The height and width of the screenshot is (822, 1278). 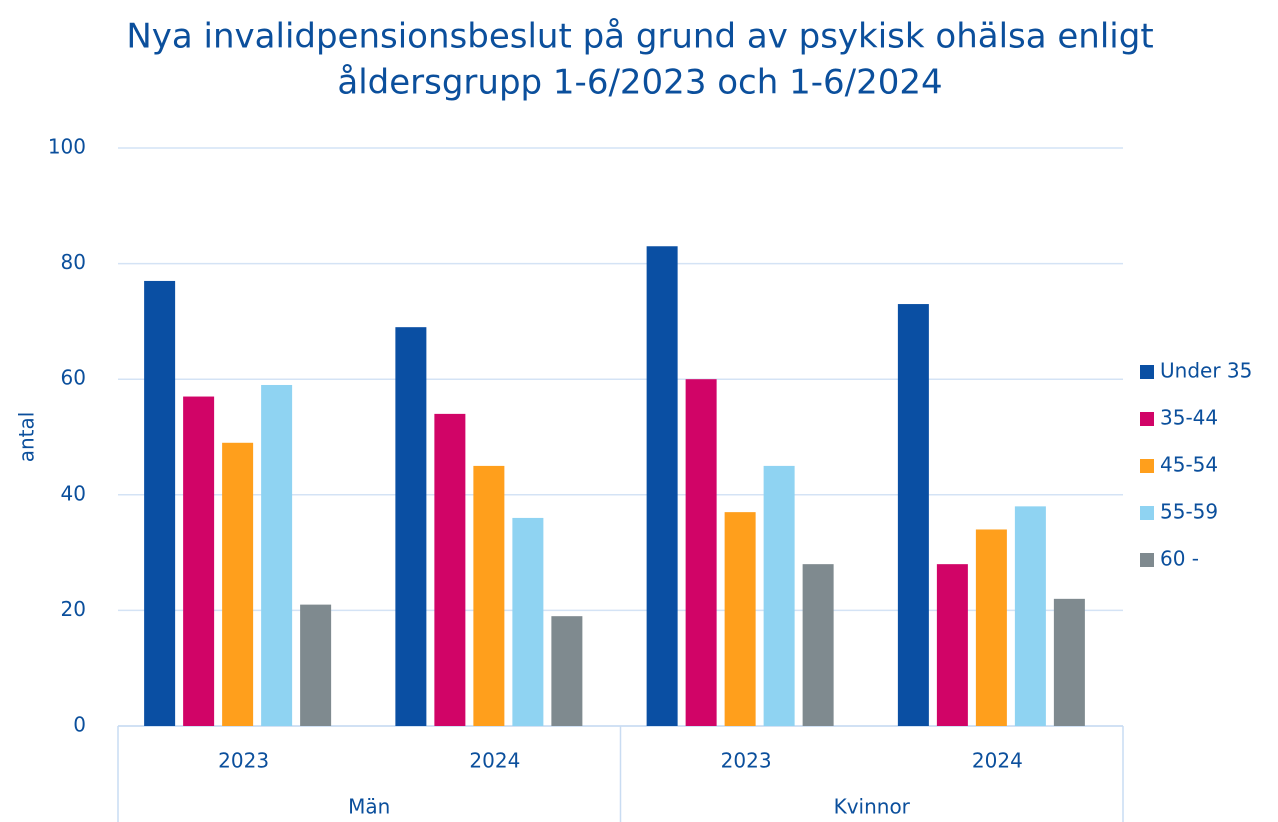 What do you see at coordinates (73, 262) in the screenshot?
I see `y-tick-label: 80` at bounding box center [73, 262].